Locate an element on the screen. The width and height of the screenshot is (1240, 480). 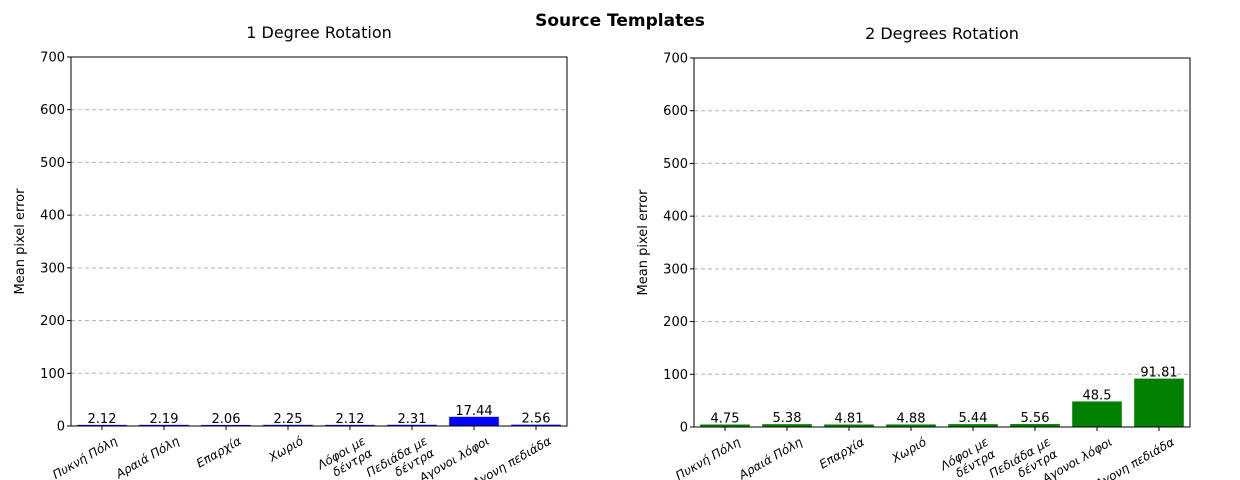
figure-title: Source Templates is located at coordinates (620, 21).